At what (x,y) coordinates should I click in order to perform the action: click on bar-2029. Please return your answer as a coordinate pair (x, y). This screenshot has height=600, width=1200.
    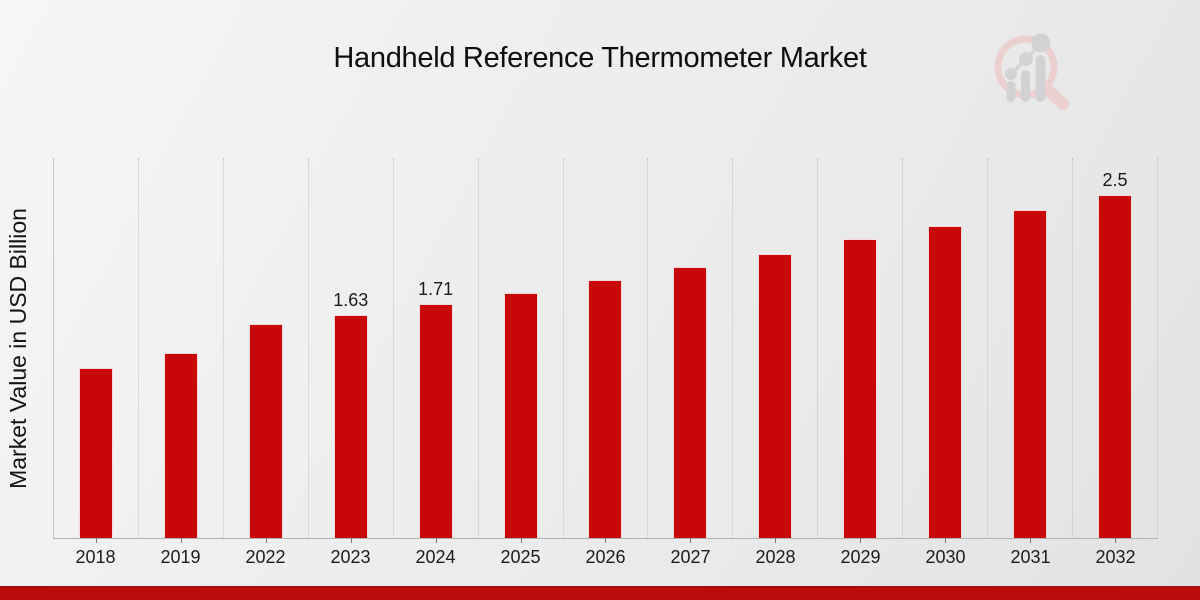
    Looking at the image, I should click on (860, 388).